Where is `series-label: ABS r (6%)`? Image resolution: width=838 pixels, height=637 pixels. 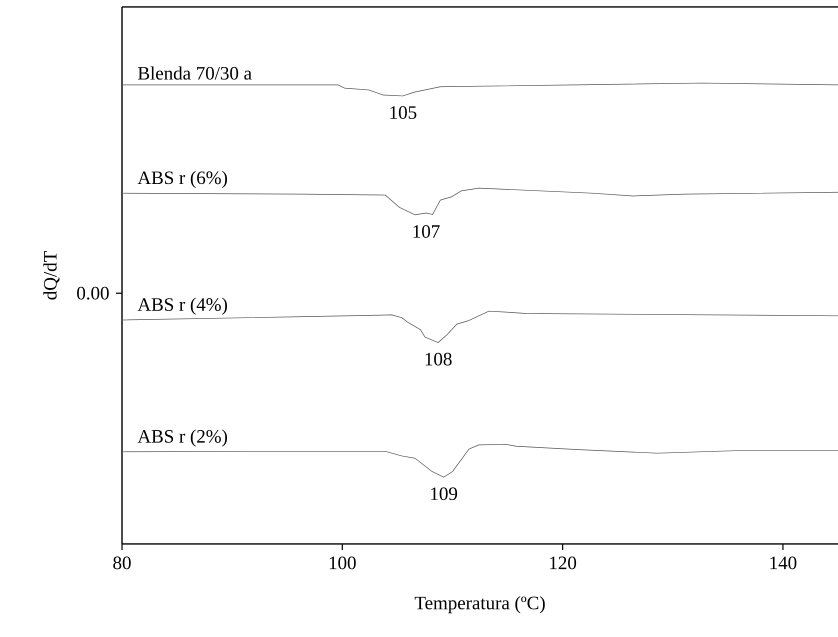
series-label: ABS r (6%) is located at coordinates (182, 179).